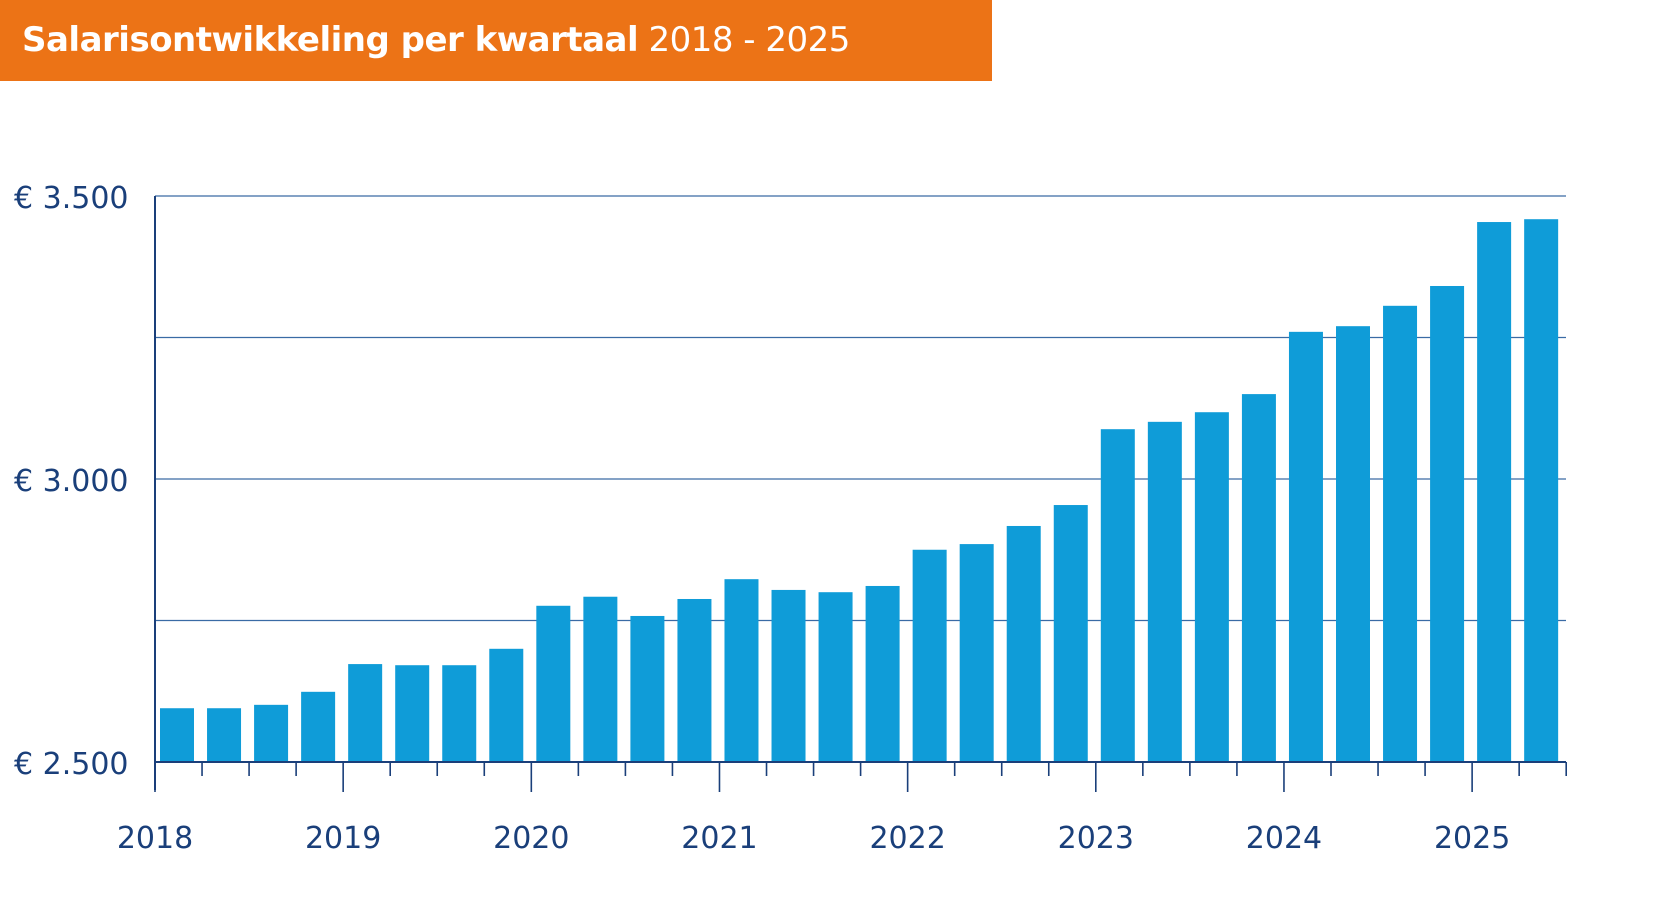  Describe the element at coordinates (749, 40) in the screenshot. I see `title-period: 2018 - 2025` at that location.